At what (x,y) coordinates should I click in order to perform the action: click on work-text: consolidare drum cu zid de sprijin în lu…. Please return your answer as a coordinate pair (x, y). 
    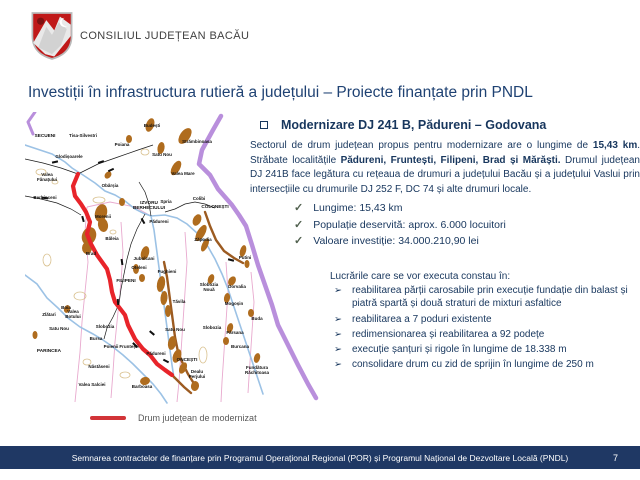
    Looking at the image, I should click on (473, 365).